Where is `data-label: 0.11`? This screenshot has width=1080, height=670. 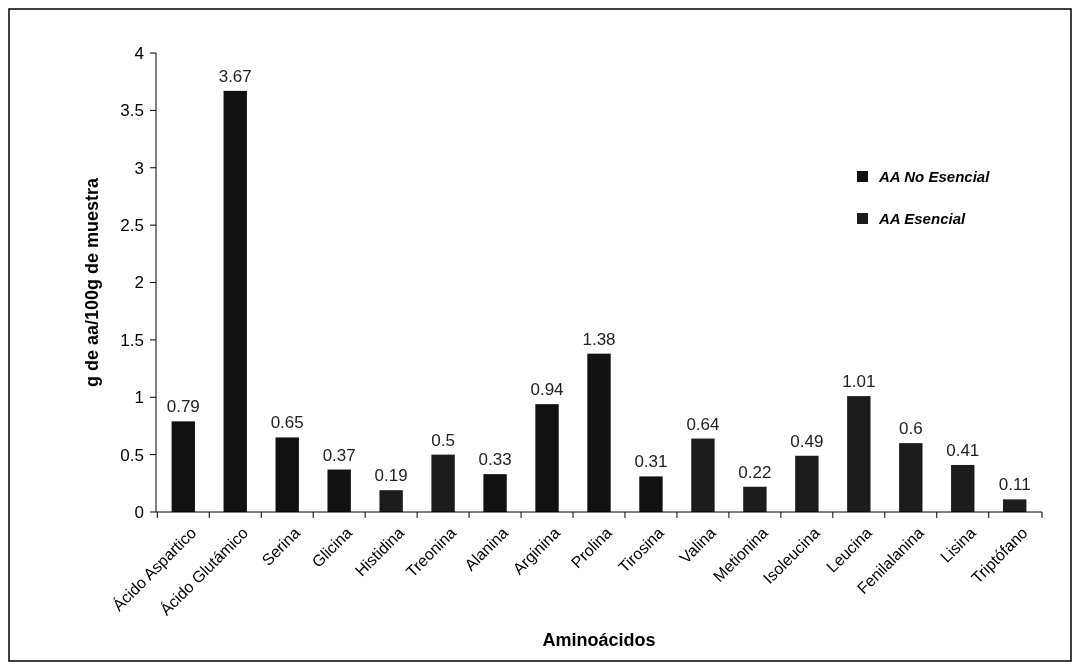 data-label: 0.11 is located at coordinates (1014, 485).